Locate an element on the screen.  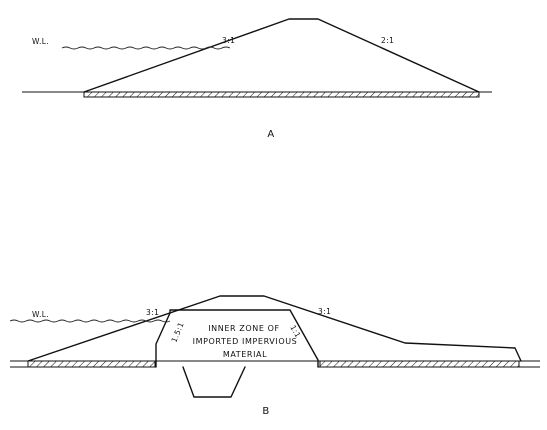
caption-b: B is located at coordinates (265, 411).